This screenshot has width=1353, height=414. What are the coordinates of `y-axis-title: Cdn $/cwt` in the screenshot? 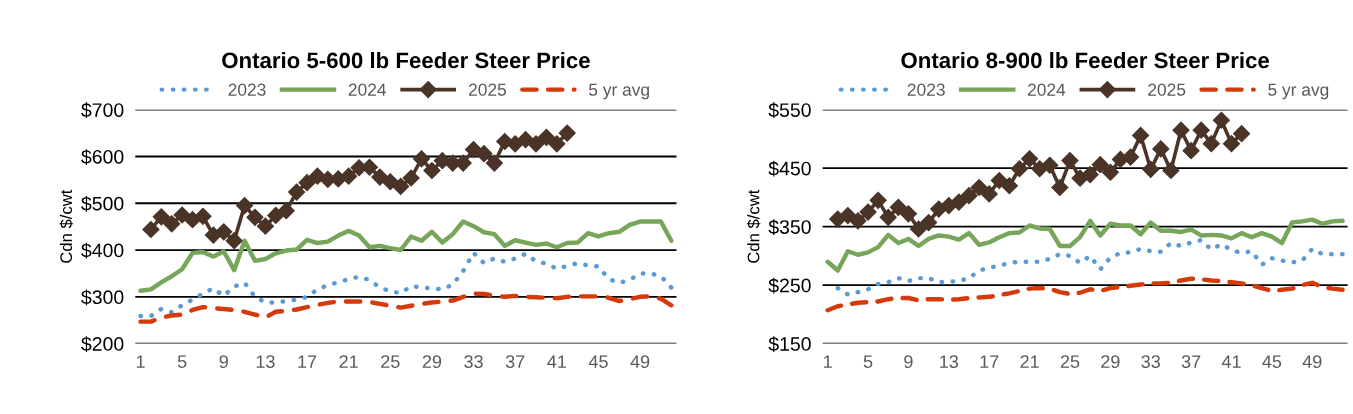 It's located at (66, 226).